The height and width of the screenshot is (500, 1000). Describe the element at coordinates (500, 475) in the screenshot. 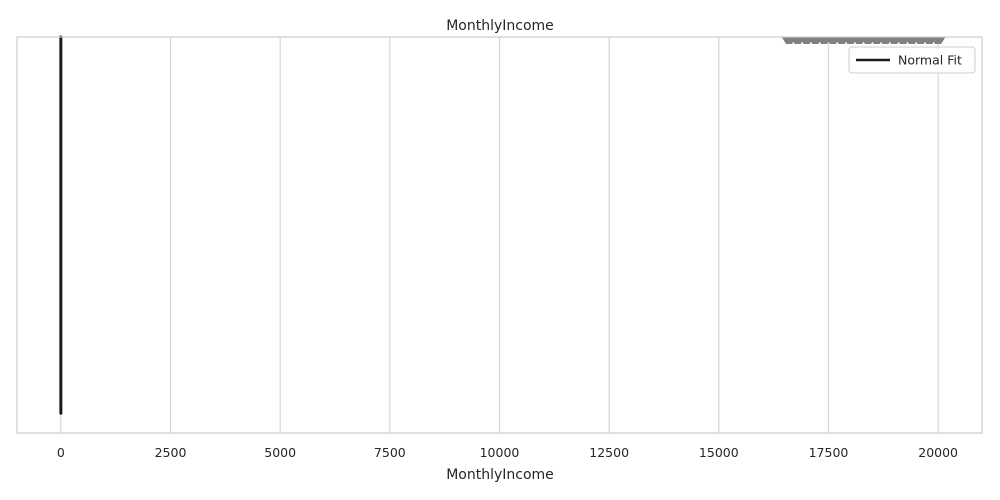

I see `x-axis-label: MonthlyIncome` at that location.